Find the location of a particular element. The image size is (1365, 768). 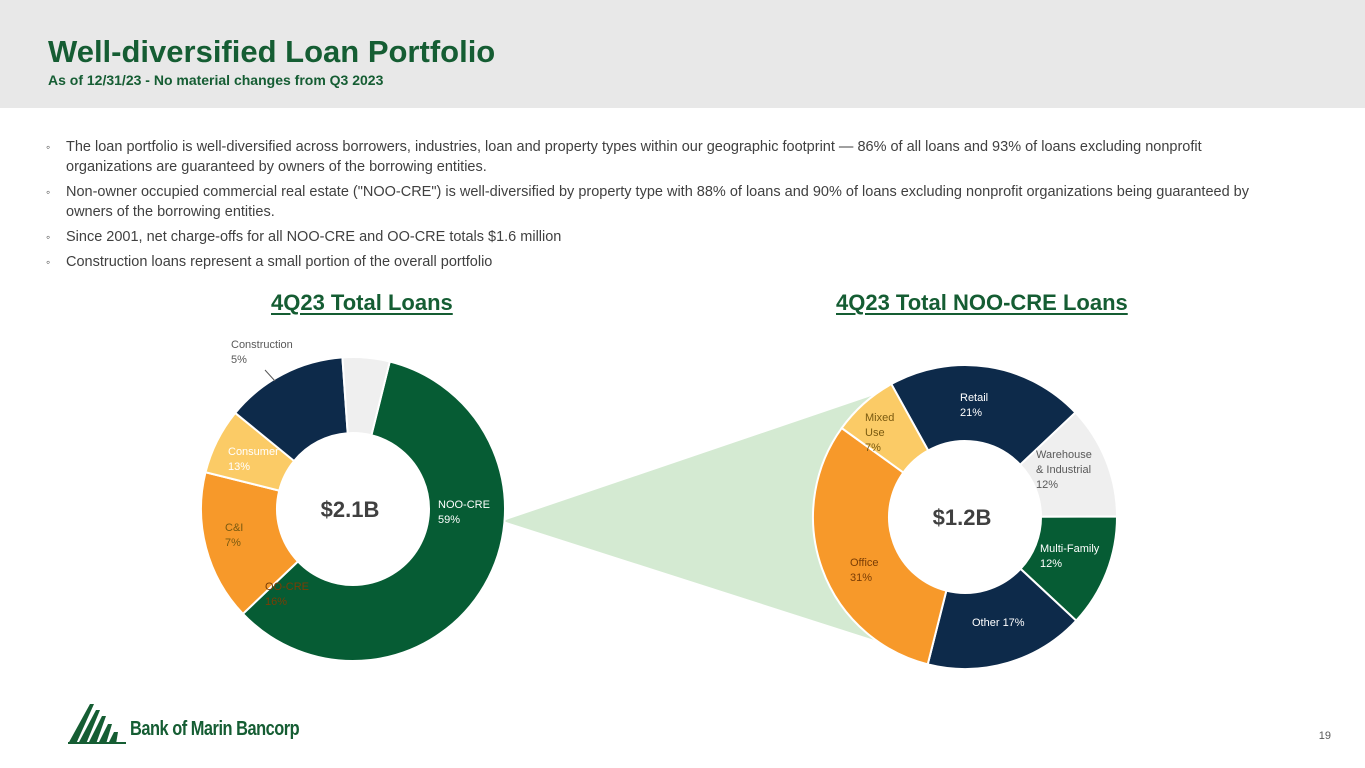

slice-label-text: & Industrial is located at coordinates (1063, 470).